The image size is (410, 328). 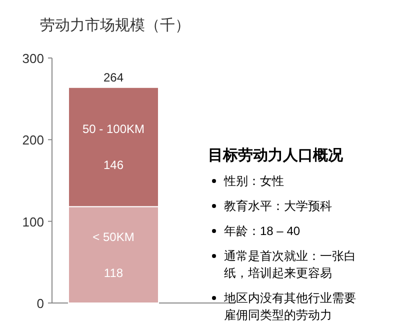 I want to click on annotation: 年龄：18 – 40, so click(x=262, y=231).